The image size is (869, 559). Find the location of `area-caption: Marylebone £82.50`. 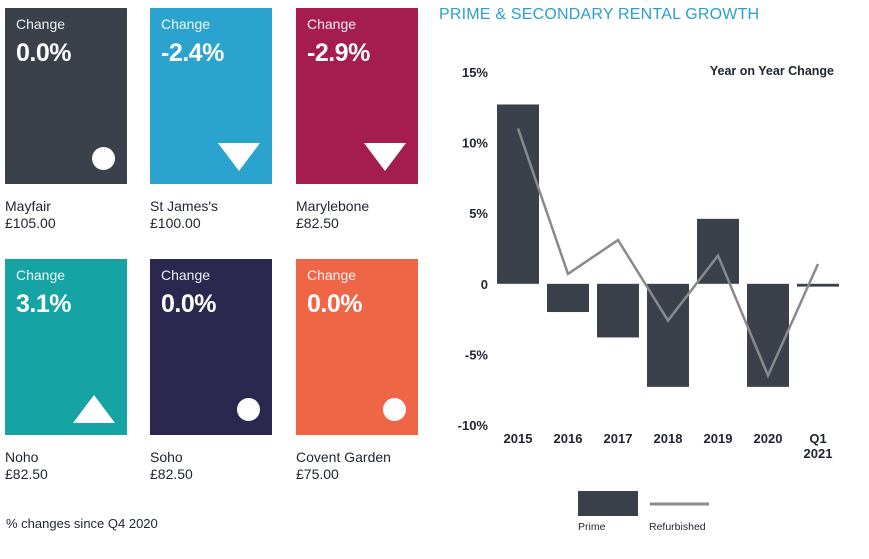

area-caption: Marylebone £82.50 is located at coordinates (332, 215).